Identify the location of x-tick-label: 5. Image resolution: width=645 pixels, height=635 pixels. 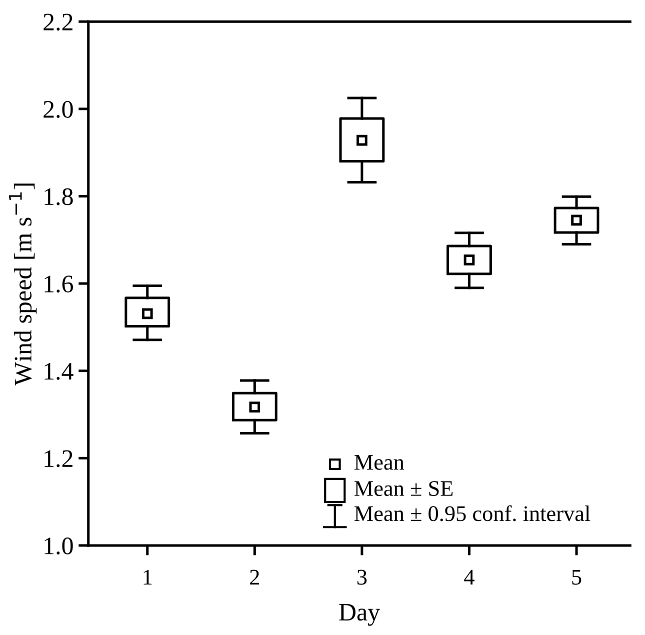
(577, 577).